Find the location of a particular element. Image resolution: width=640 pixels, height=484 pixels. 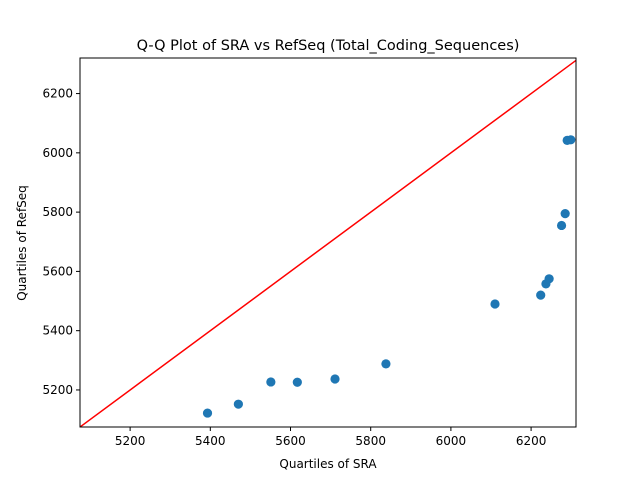

x-tick-label-6200: 6200 is located at coordinates (531, 441).